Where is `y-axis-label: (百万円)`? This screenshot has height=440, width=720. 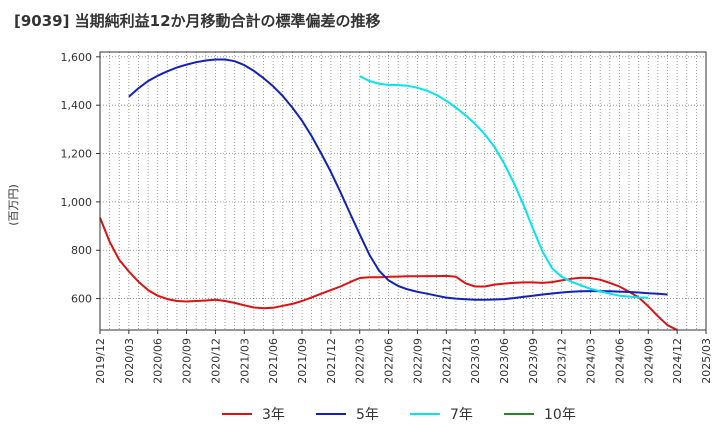
y-axis-label: (百万円) is located at coordinates (13, 205).